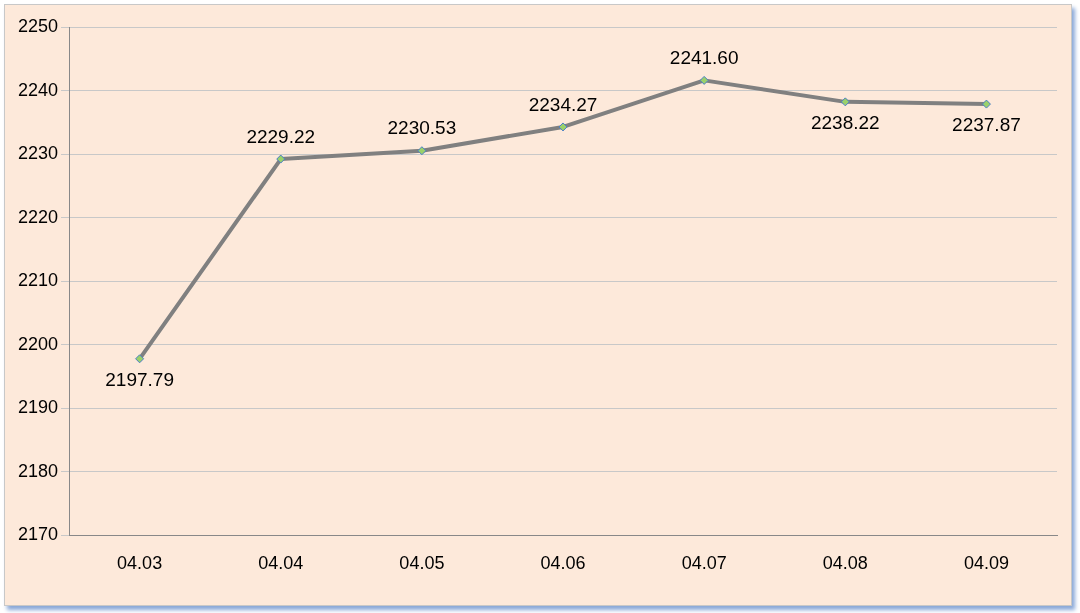 The width and height of the screenshot is (1080, 613). Describe the element at coordinates (986, 563) in the screenshot. I see `x-tick-label: 04.09` at that location.